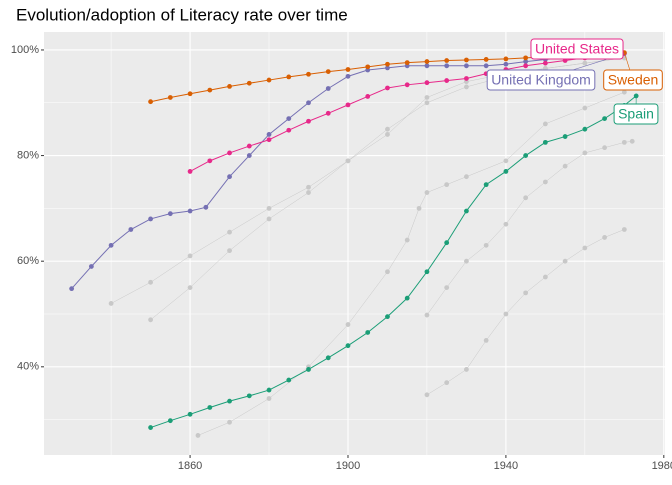 The height and width of the screenshot is (485, 672). What do you see at coordinates (348, 466) in the screenshot?
I see `x-tick-label: 1900` at bounding box center [348, 466].